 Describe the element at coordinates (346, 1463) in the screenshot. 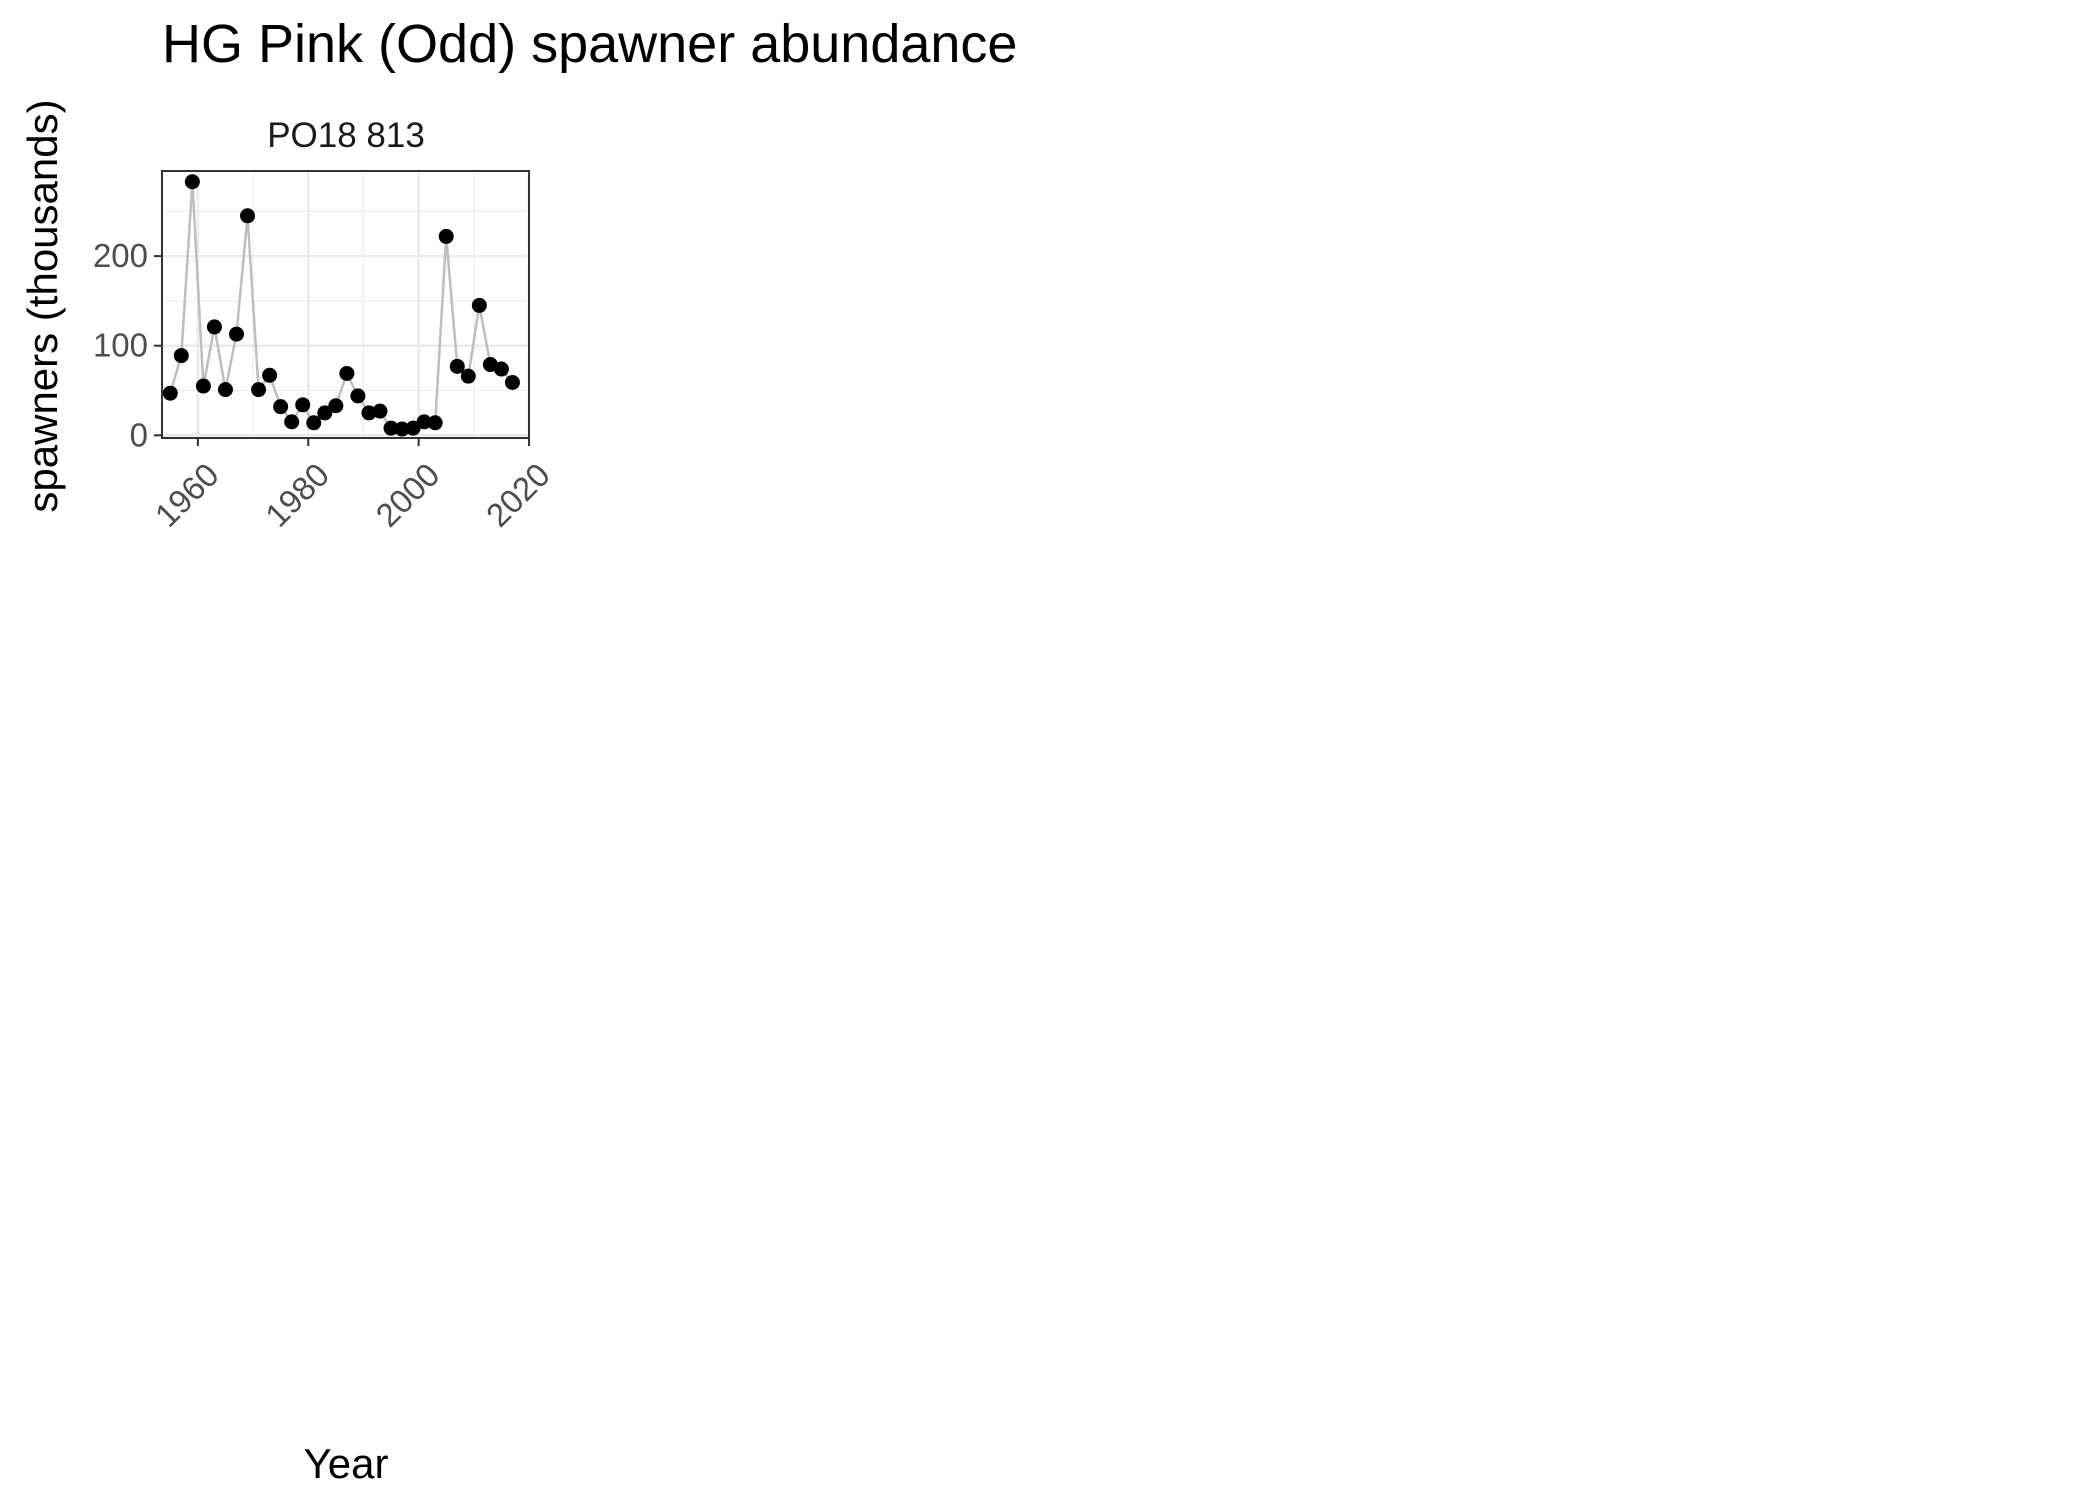

I see `x-axis-title: Year` at that location.